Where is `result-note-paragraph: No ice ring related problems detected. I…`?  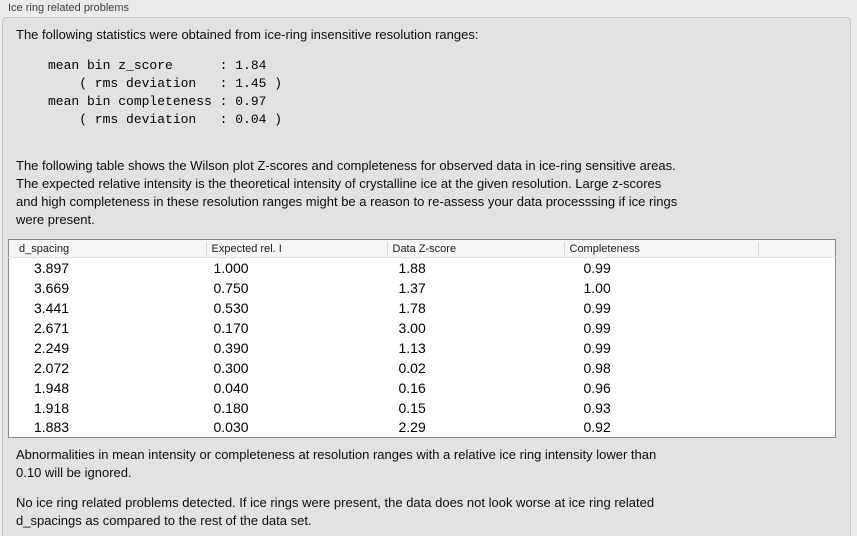 result-note-paragraph: No ice ring related problems detected. I… is located at coordinates (335, 511).